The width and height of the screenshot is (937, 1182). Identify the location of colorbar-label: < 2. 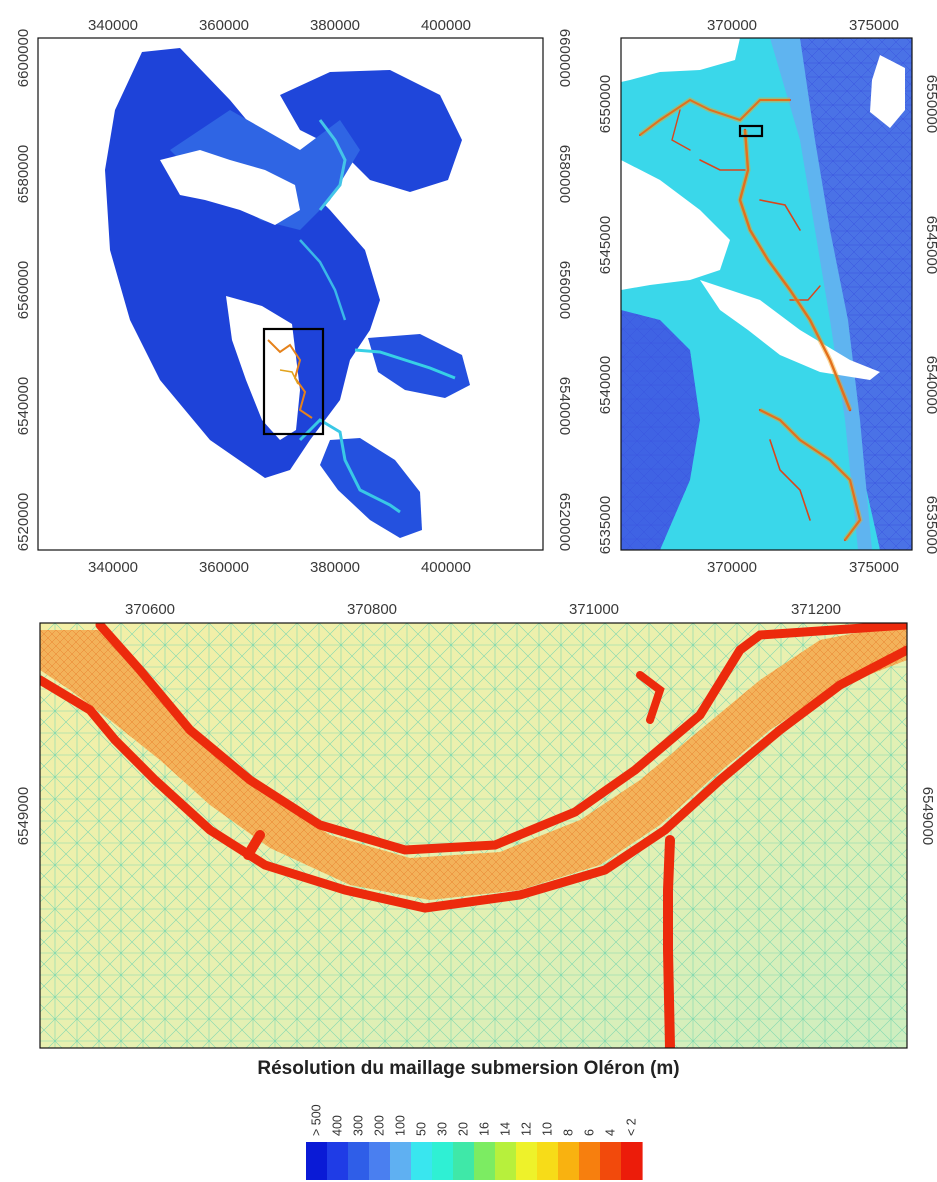
(632, 1127).